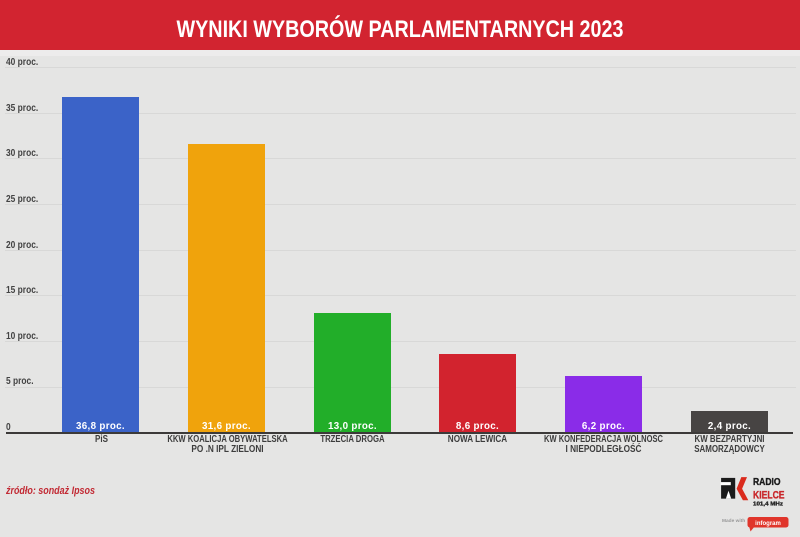  I want to click on svg-text: KIELCE, so click(769, 495).